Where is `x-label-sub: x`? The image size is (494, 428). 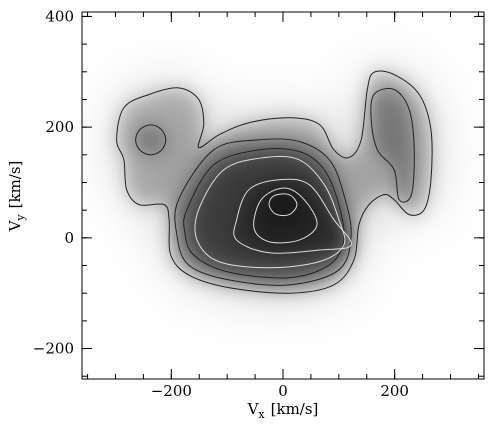 x-label-sub: x is located at coordinates (261, 414).